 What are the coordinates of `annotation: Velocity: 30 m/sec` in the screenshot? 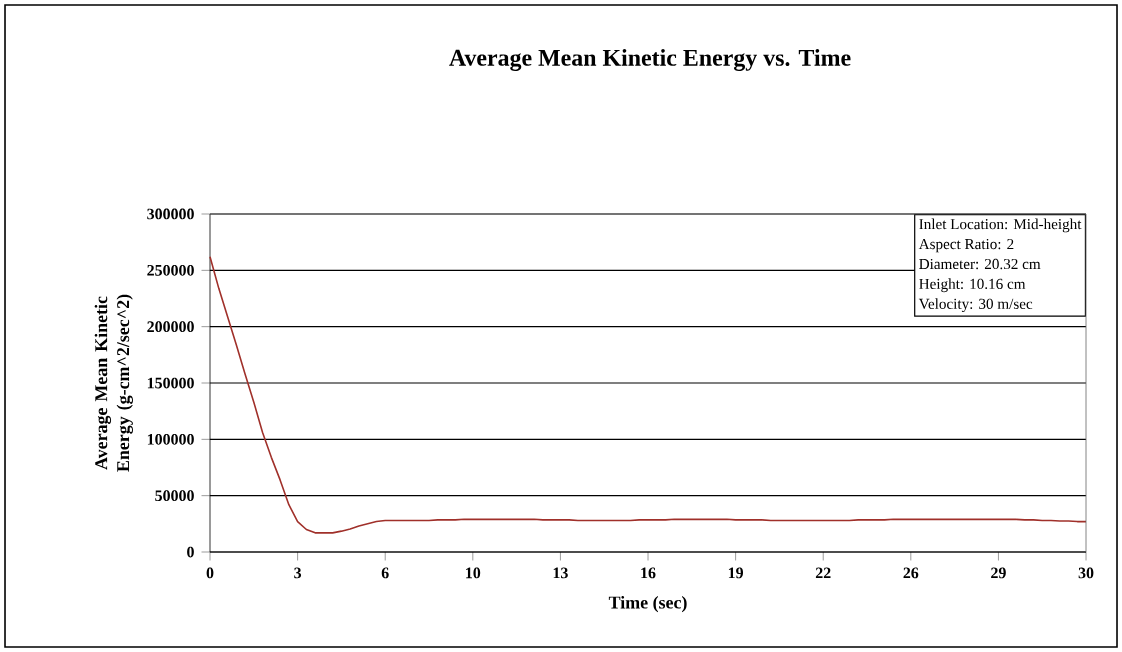 It's located at (975, 305).